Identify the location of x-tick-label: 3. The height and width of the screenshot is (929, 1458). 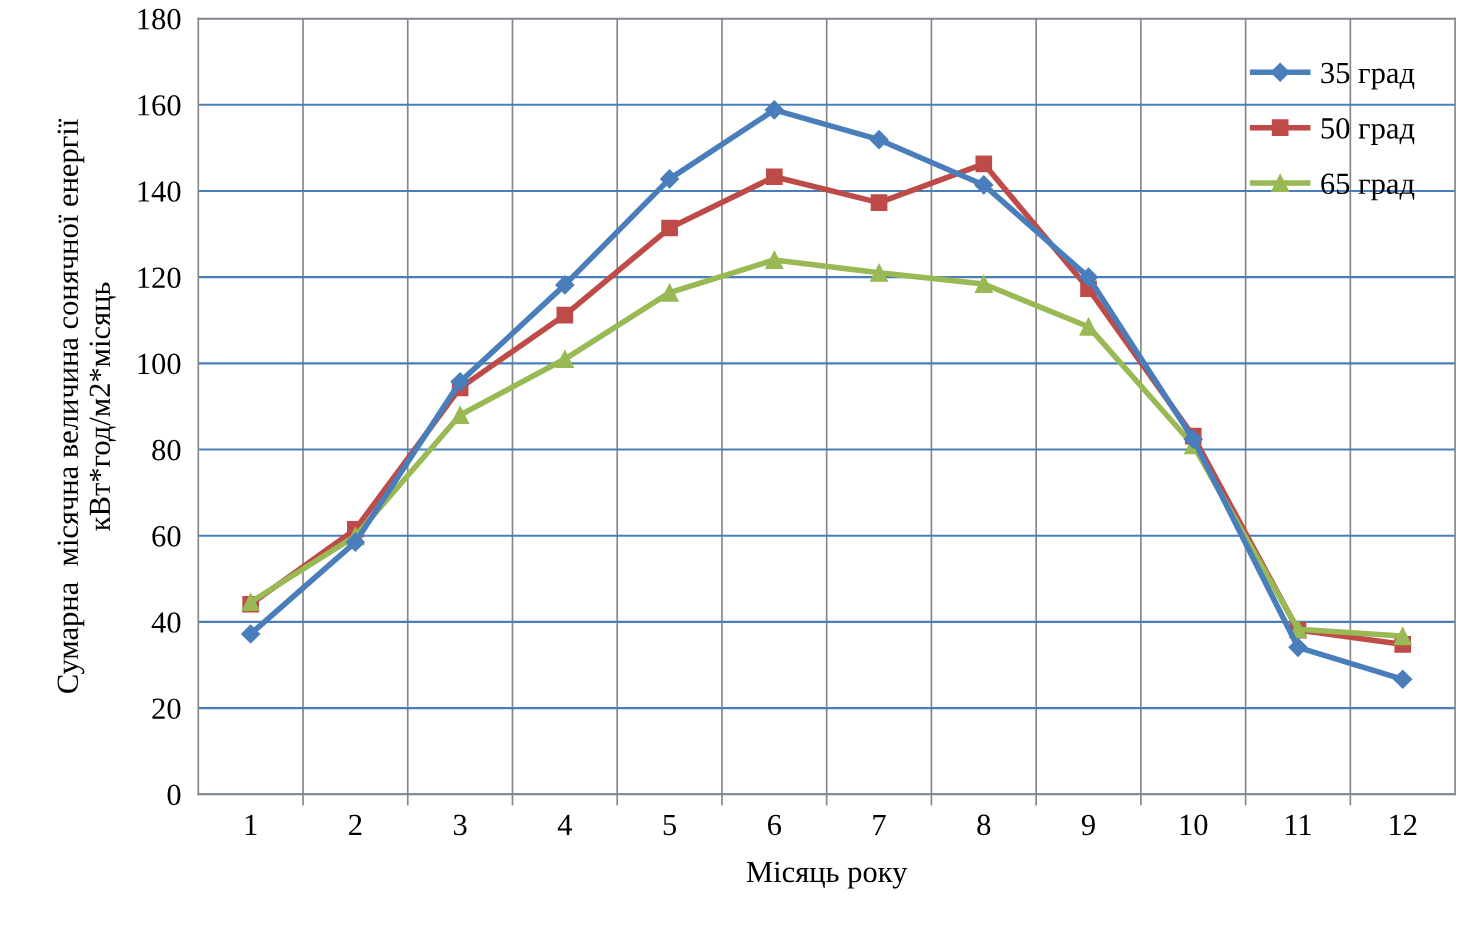
(460, 825).